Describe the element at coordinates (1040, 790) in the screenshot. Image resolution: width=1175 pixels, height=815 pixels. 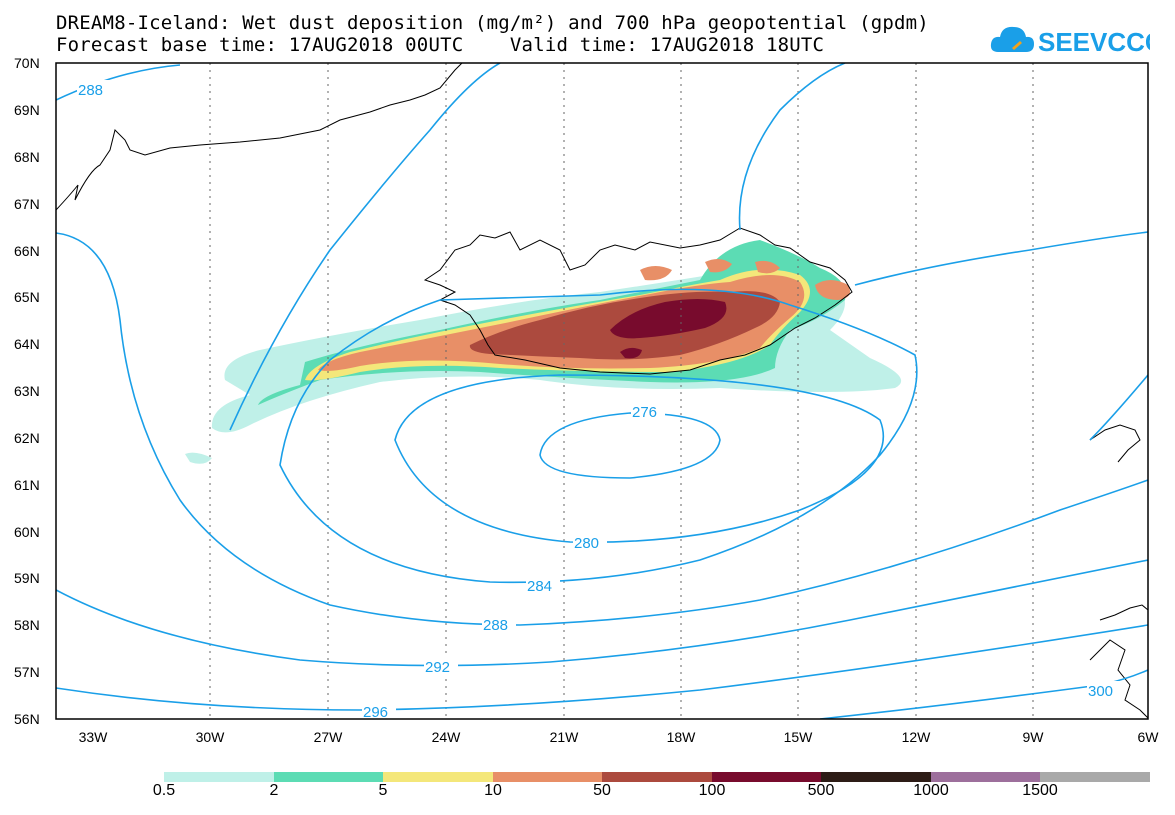
I see `legend-label: 1500` at that location.